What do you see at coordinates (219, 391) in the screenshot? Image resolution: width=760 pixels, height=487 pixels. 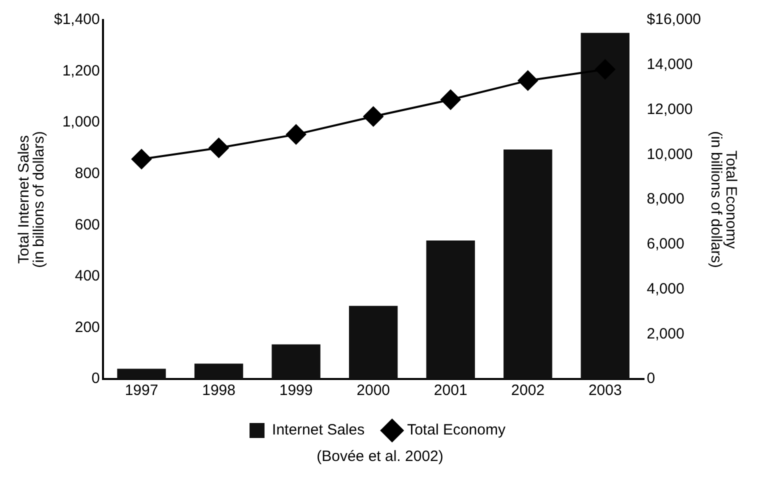 I see `x-tick-label: 1998` at bounding box center [219, 391].